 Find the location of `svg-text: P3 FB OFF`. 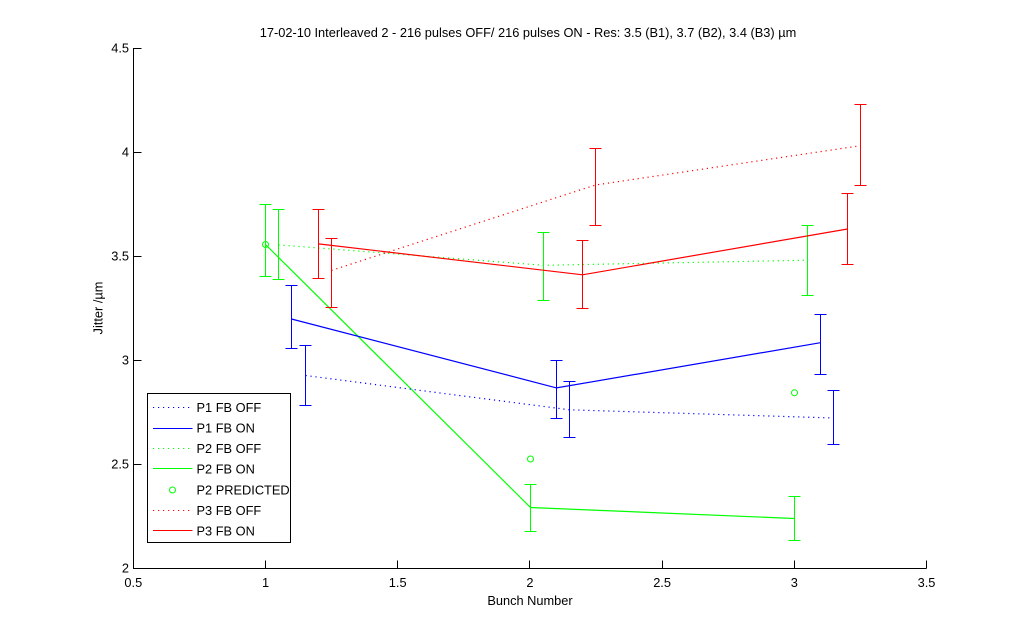

svg-text: P3 FB OFF is located at coordinates (229, 510).